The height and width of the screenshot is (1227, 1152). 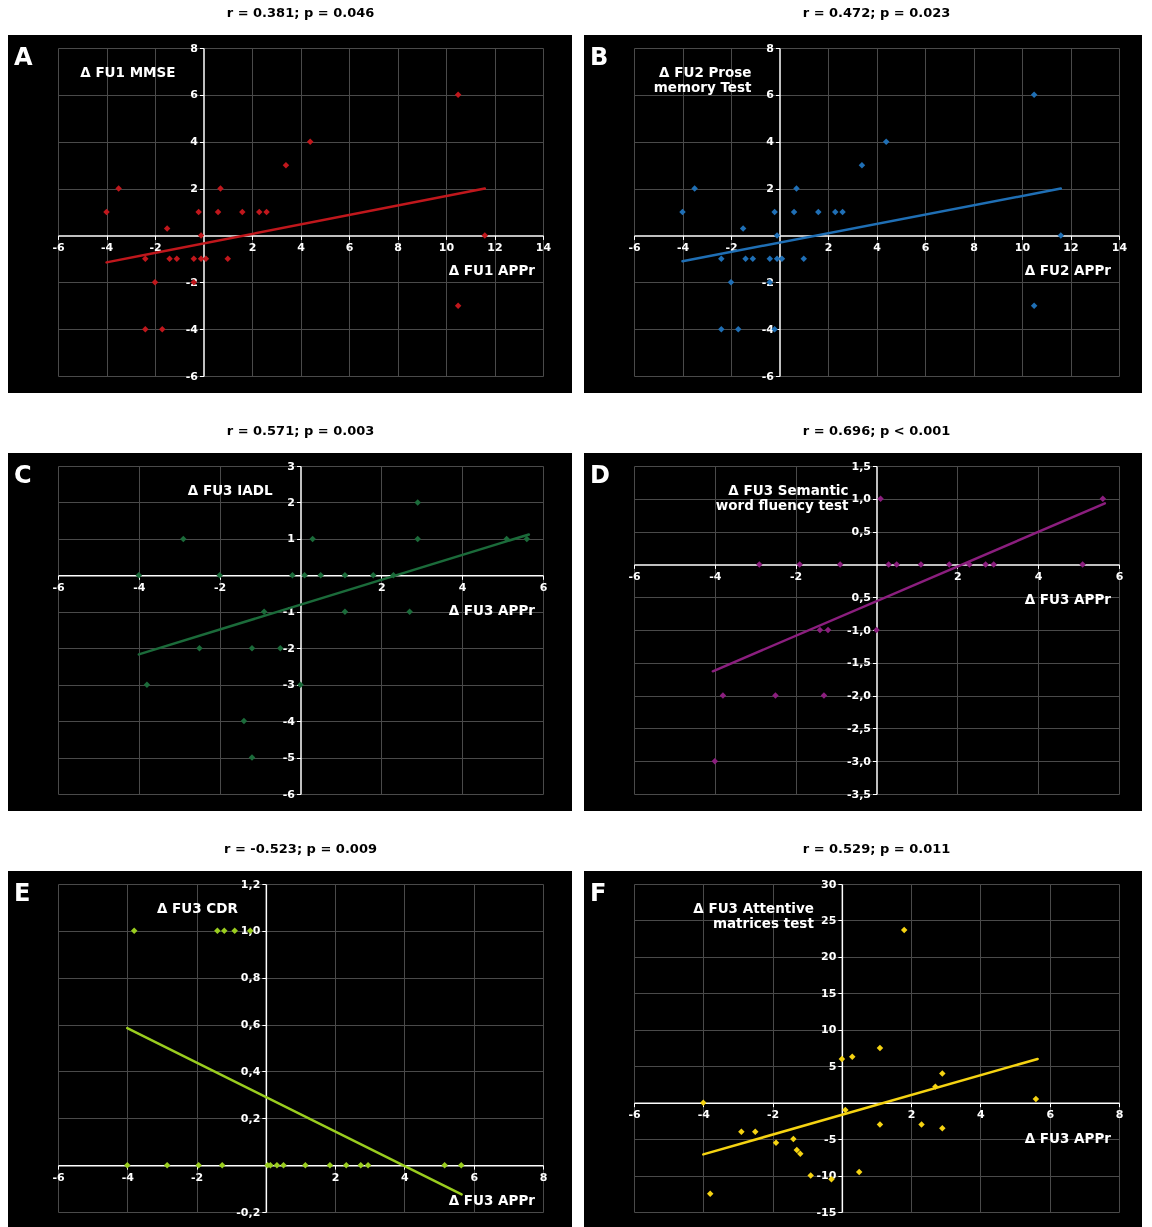 I want to click on y-tick-label: 8, so click(x=770, y=48).